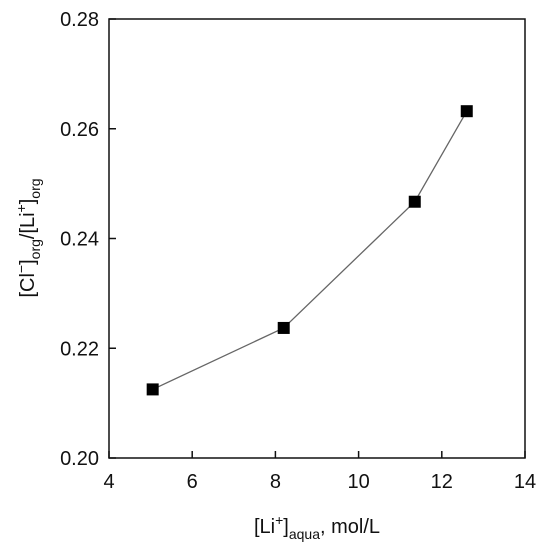 The height and width of the screenshot is (550, 550). What do you see at coordinates (79, 240) in the screenshot?
I see `y-tick-label: 0.24` at bounding box center [79, 240].